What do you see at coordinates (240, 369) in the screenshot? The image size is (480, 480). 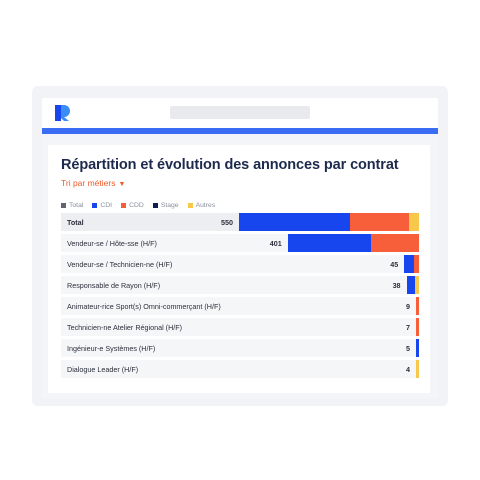 I see `table-row: Dialogue Leader (H/F) 4` at bounding box center [240, 369].